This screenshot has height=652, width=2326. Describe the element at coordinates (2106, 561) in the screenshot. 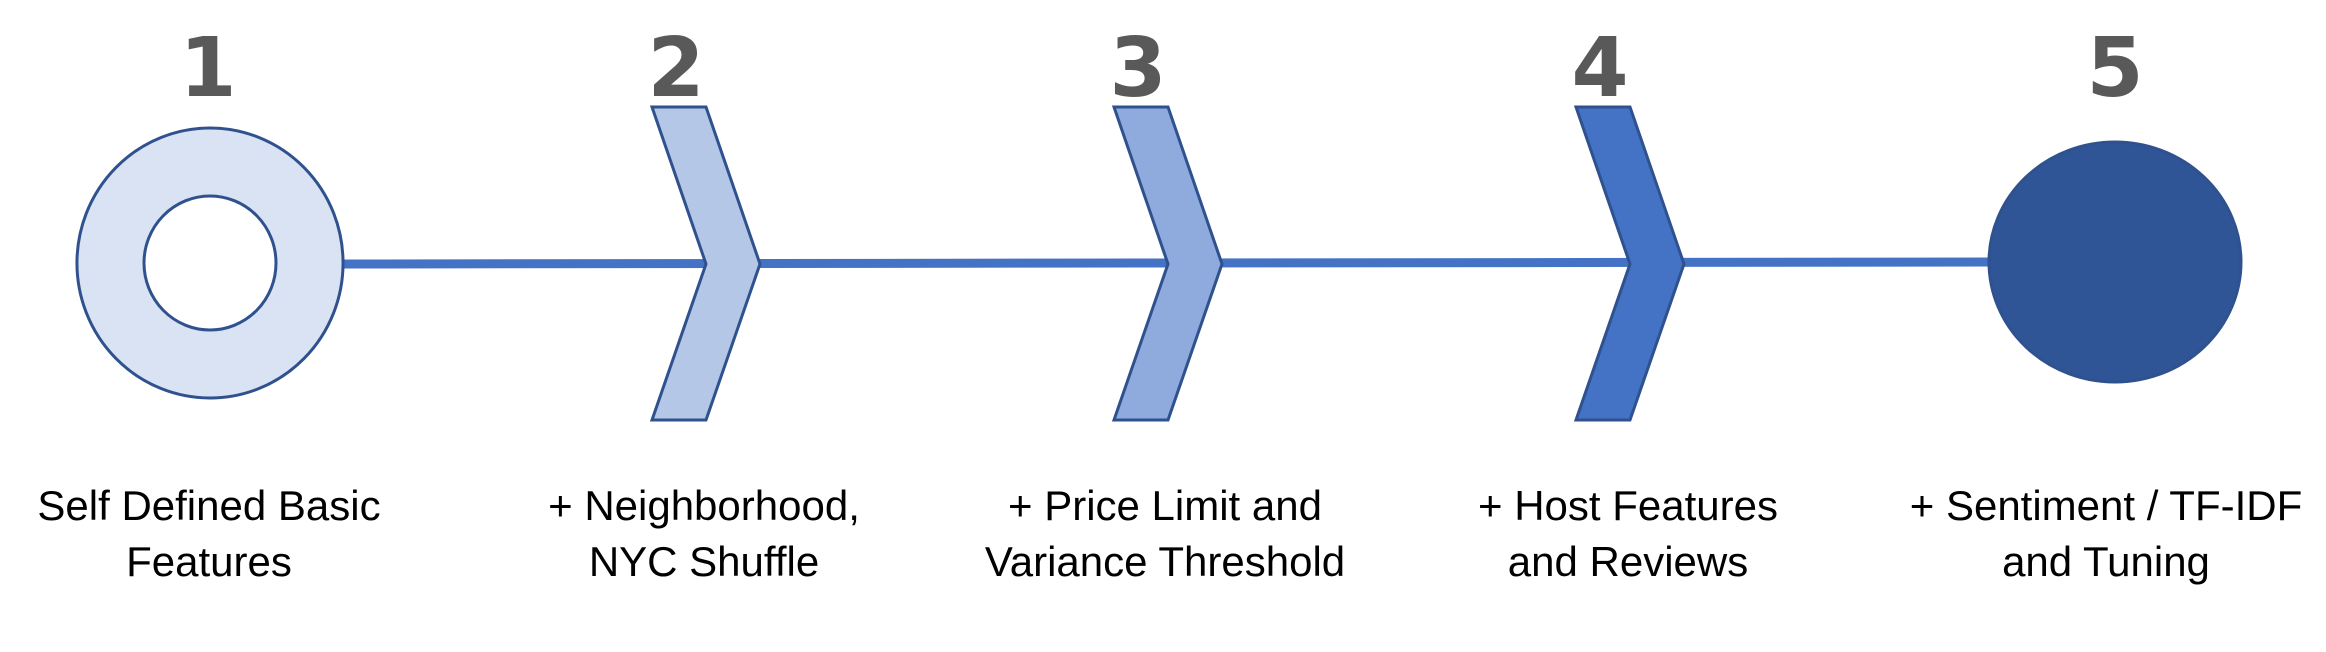

I see `step-5-label-line-2: and Tuning` at that location.